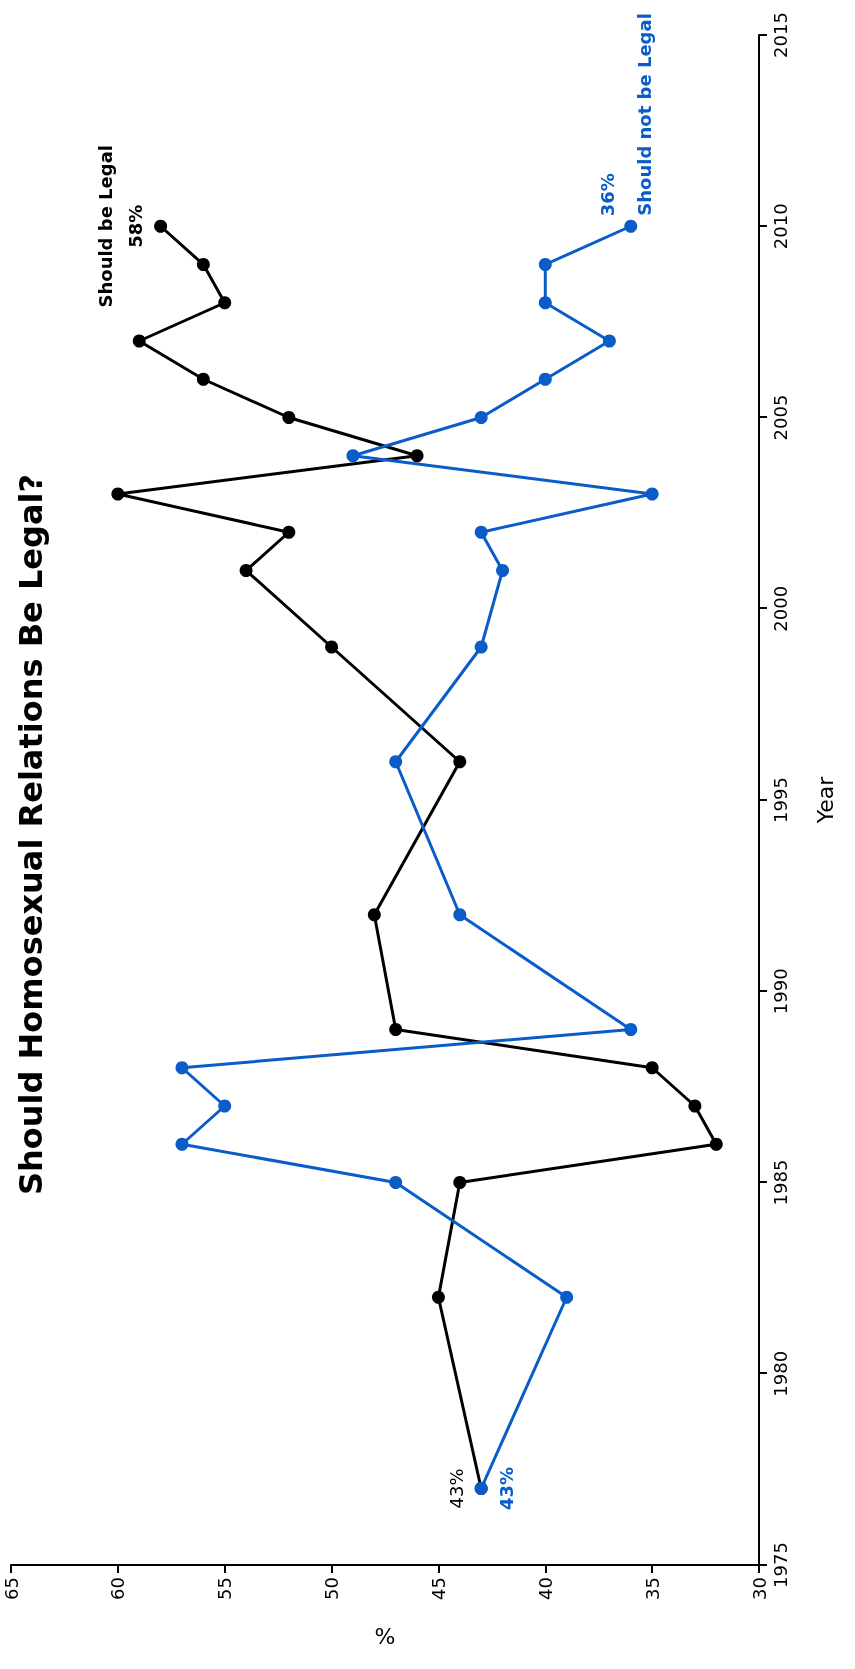 This screenshot has height=1669, width=855. I want to click on text: Should Homosexual Relations Be Legal?, so click(31, 834).